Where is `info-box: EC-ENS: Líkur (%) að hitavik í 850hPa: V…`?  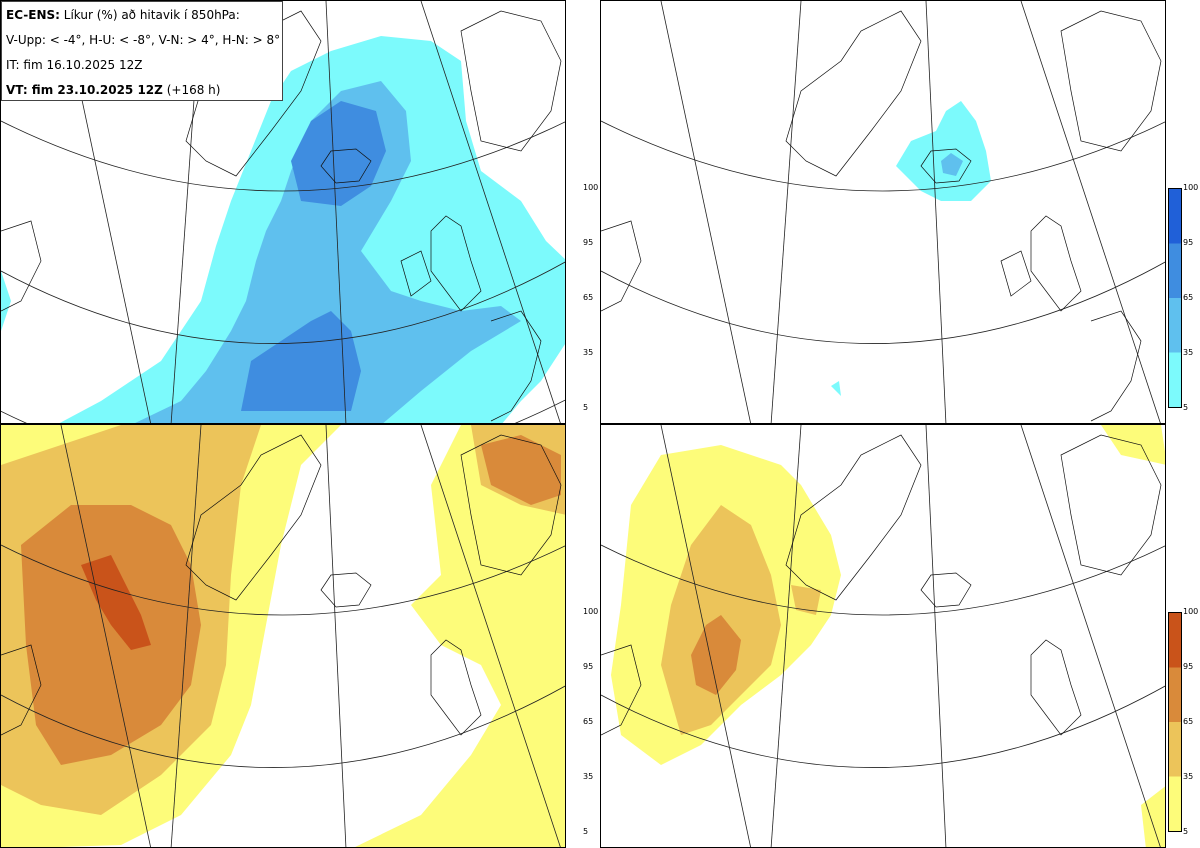
info-box: EC-ENS: Líkur (%) að hitavik í 850hPa: V… is located at coordinates (142, 51).